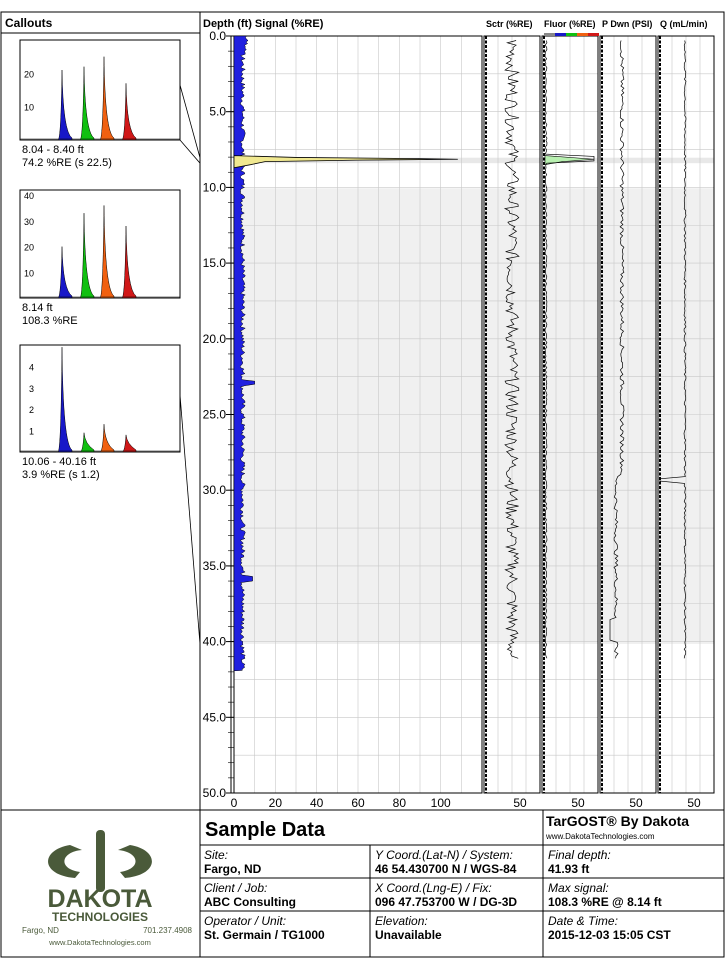 This screenshot has width=726, height=960. I want to click on site-value: Fargo, ND, so click(233, 869).